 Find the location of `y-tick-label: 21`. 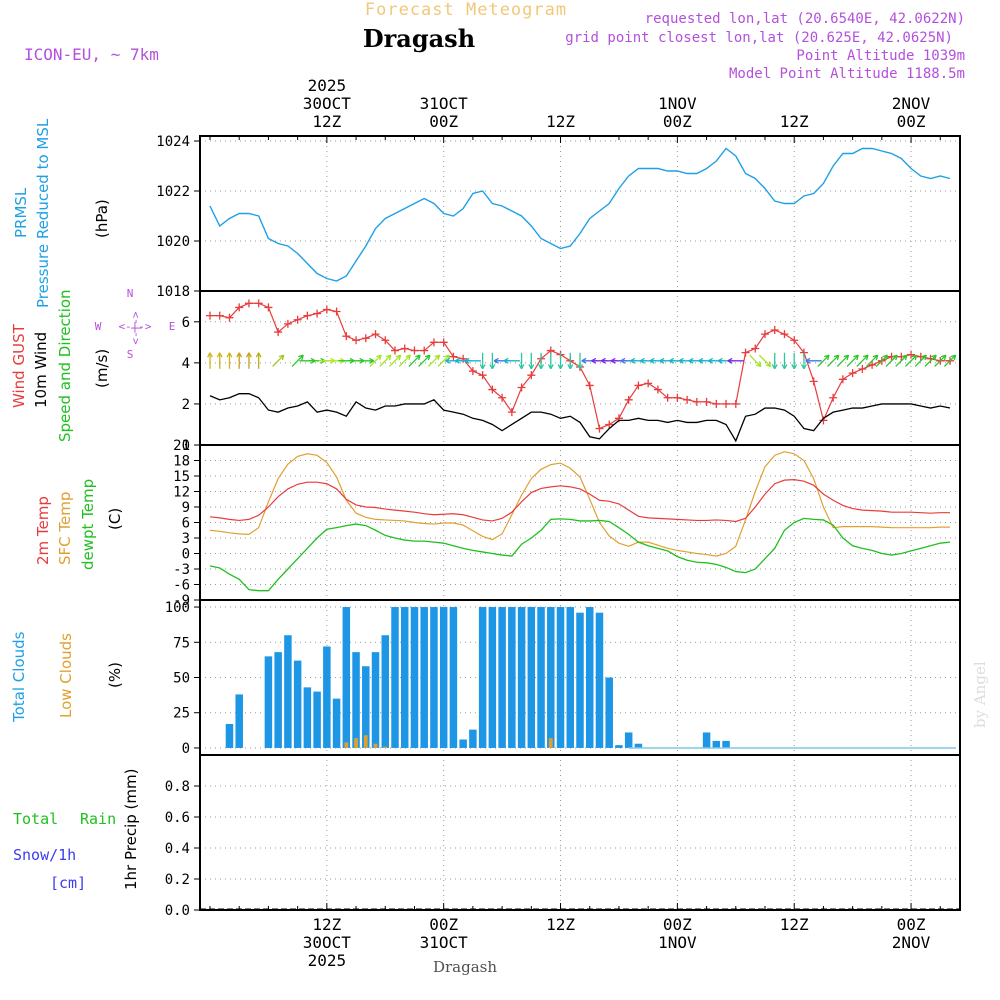

y-tick-label: 21 is located at coordinates (181, 446).